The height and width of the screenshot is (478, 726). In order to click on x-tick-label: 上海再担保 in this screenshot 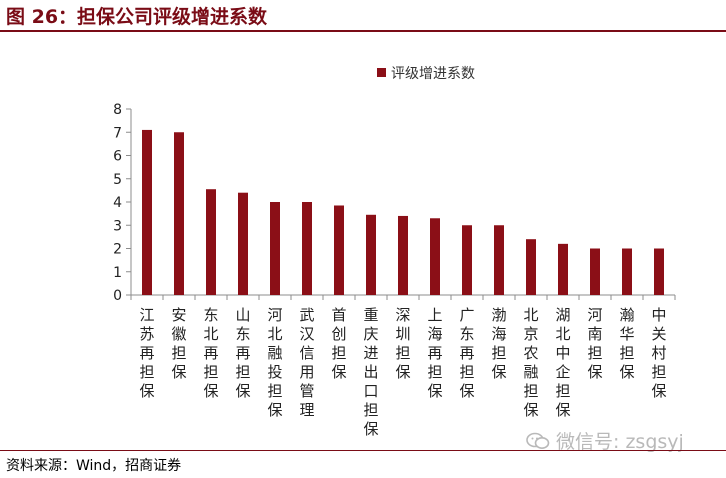, I will do `click(434, 353)`.